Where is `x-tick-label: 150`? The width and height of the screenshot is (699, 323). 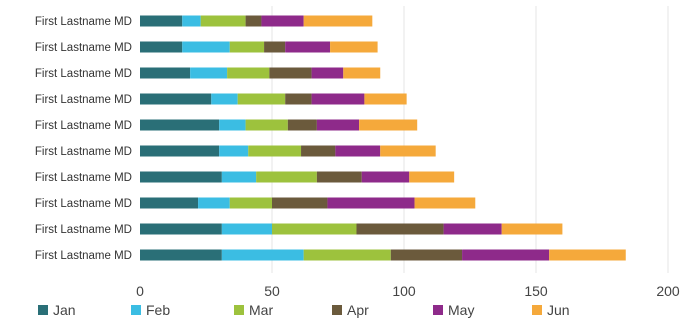 x-tick-label: 150 is located at coordinates (536, 291).